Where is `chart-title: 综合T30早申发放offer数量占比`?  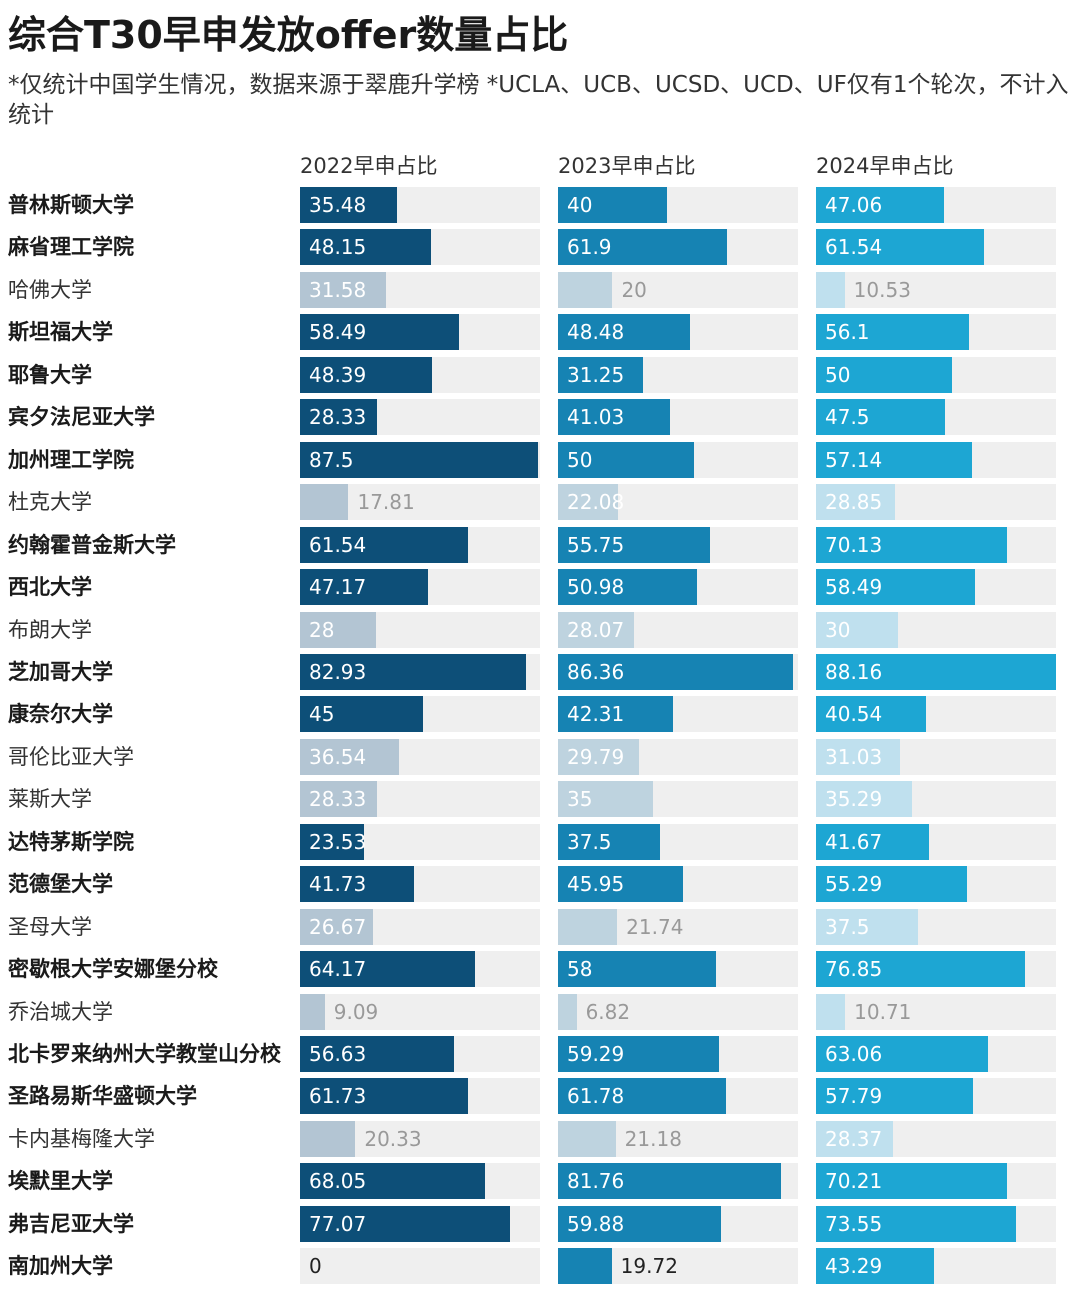
chart-title: 综合T30早申发放offer数量占比 is located at coordinates (288, 35).